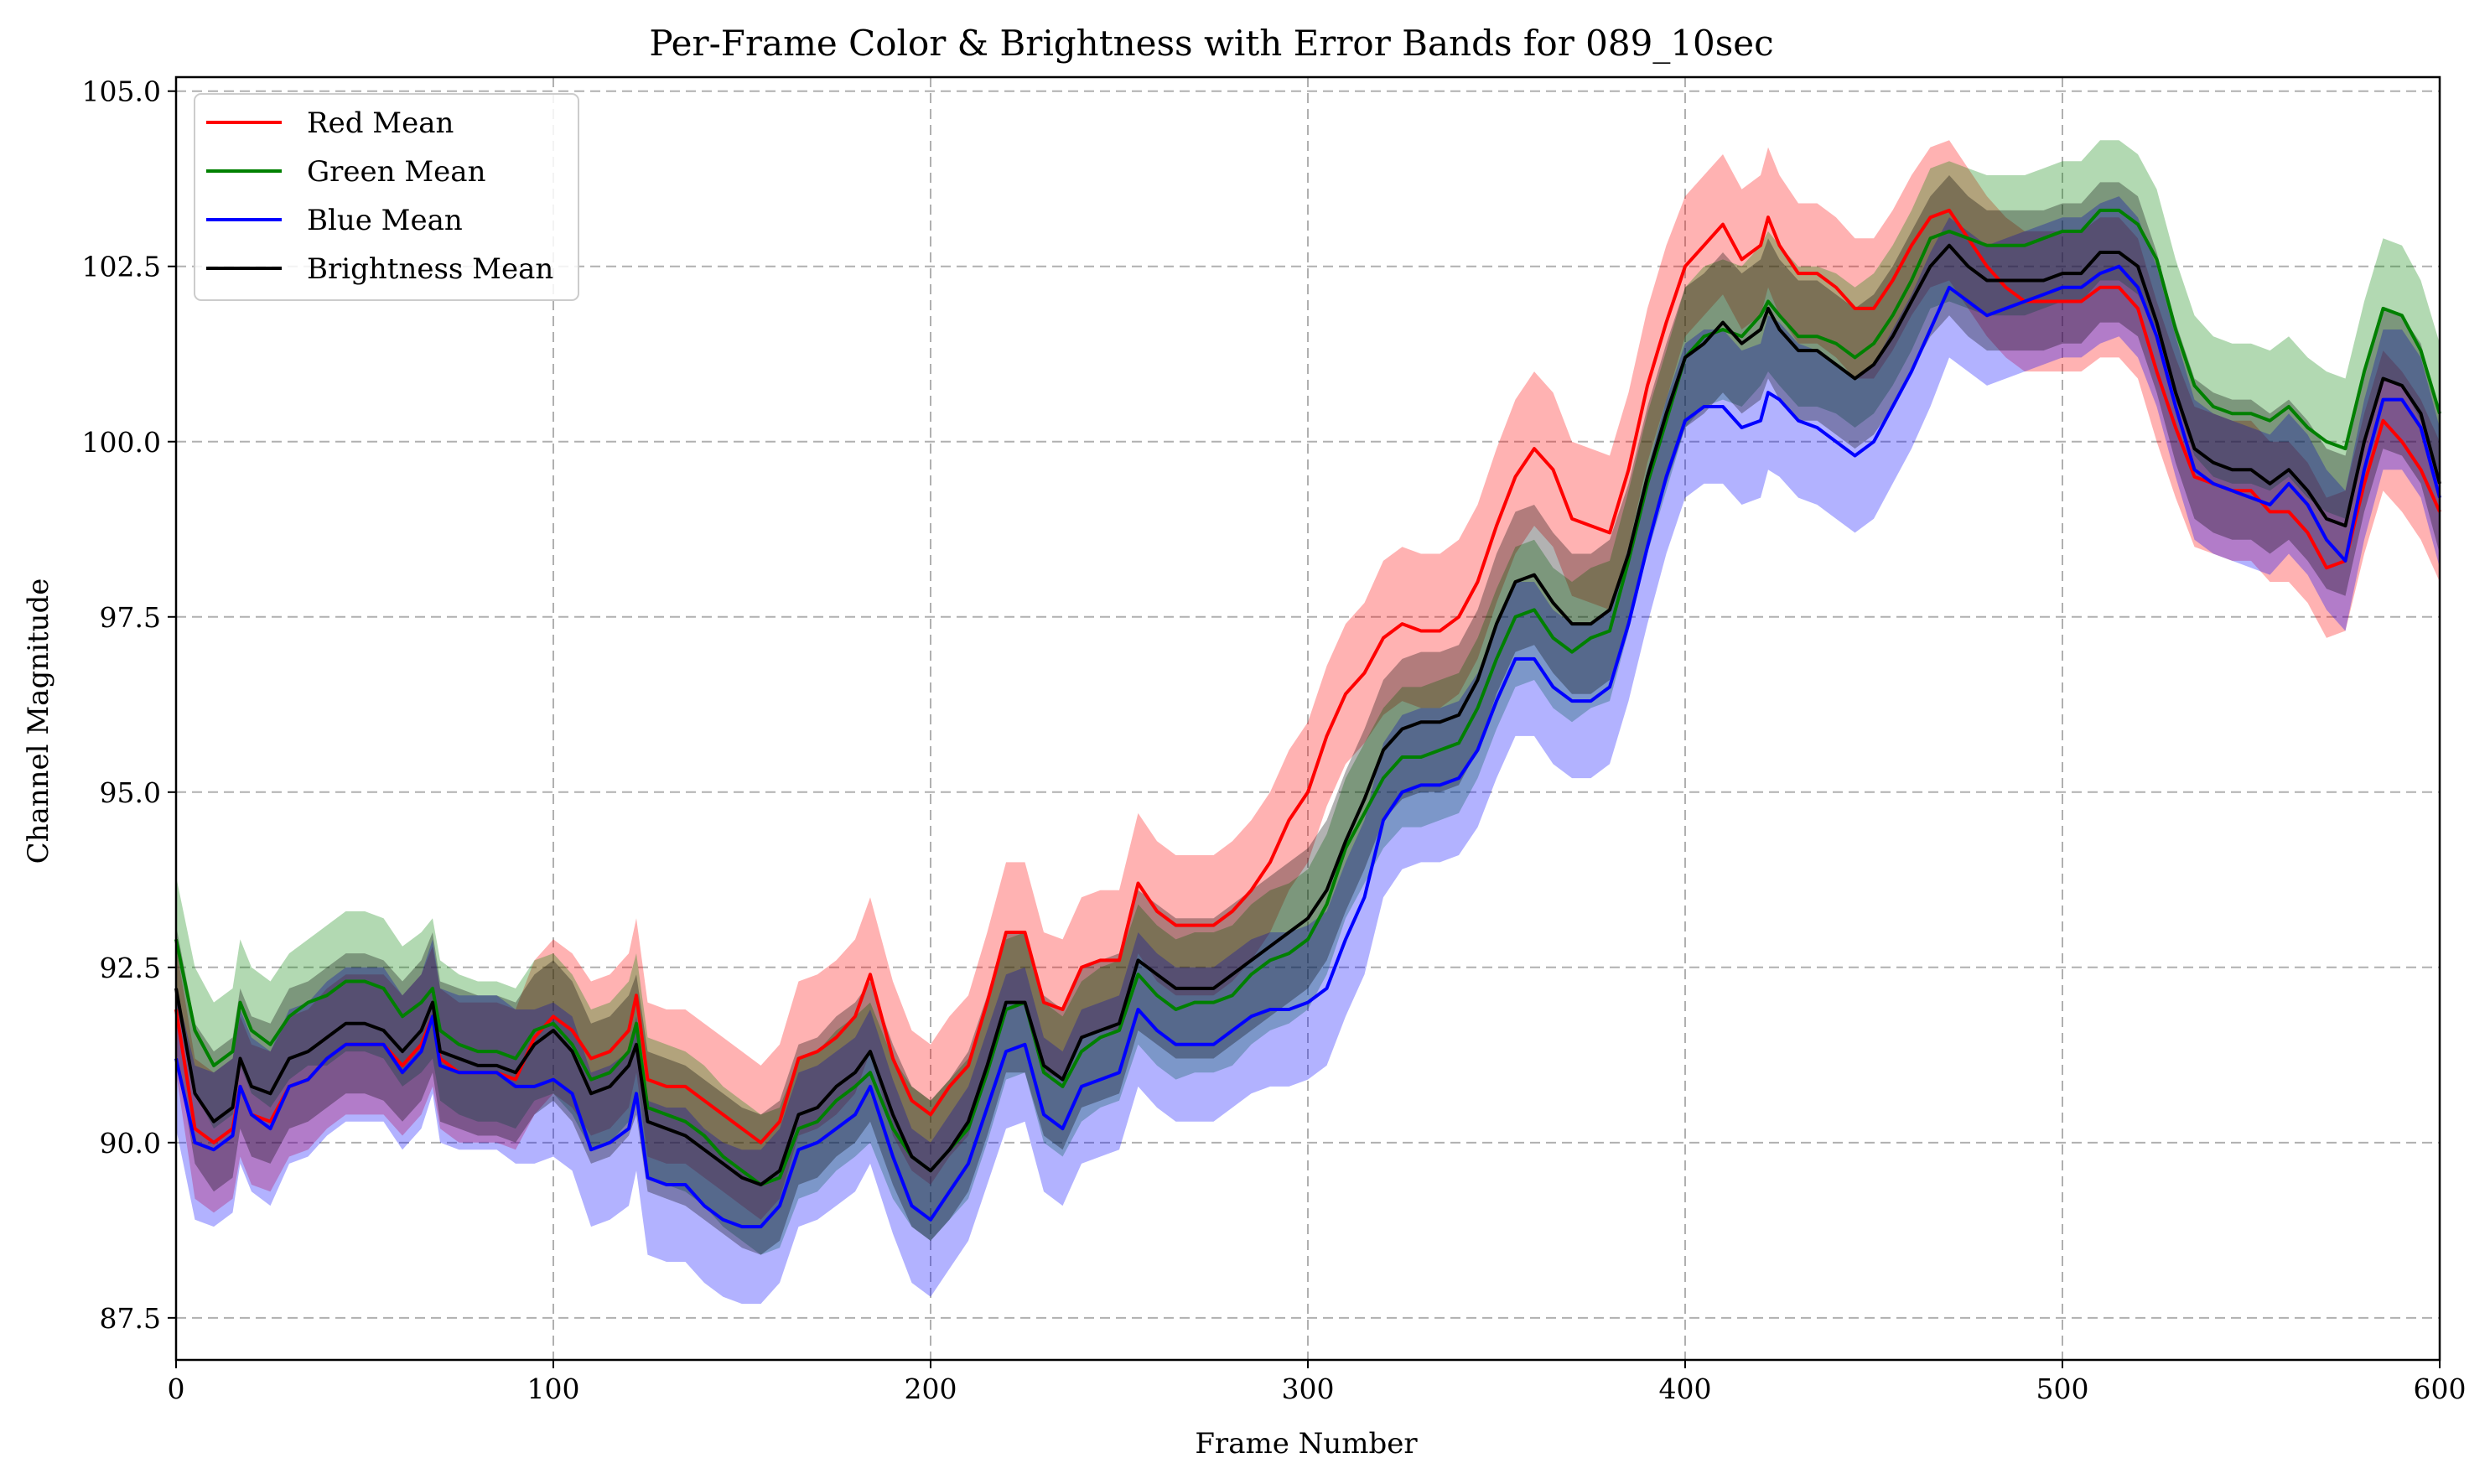 Image resolution: width=2490 pixels, height=1484 pixels. Describe the element at coordinates (130, 1143) in the screenshot. I see `y-tick-label: 90.0` at that location.